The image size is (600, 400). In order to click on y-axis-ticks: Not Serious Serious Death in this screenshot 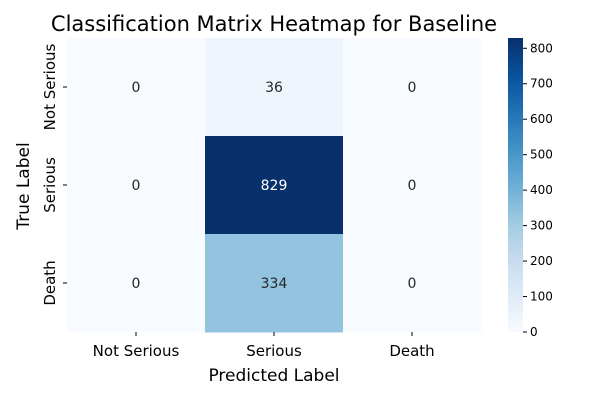, I will do `click(54, 175)`.